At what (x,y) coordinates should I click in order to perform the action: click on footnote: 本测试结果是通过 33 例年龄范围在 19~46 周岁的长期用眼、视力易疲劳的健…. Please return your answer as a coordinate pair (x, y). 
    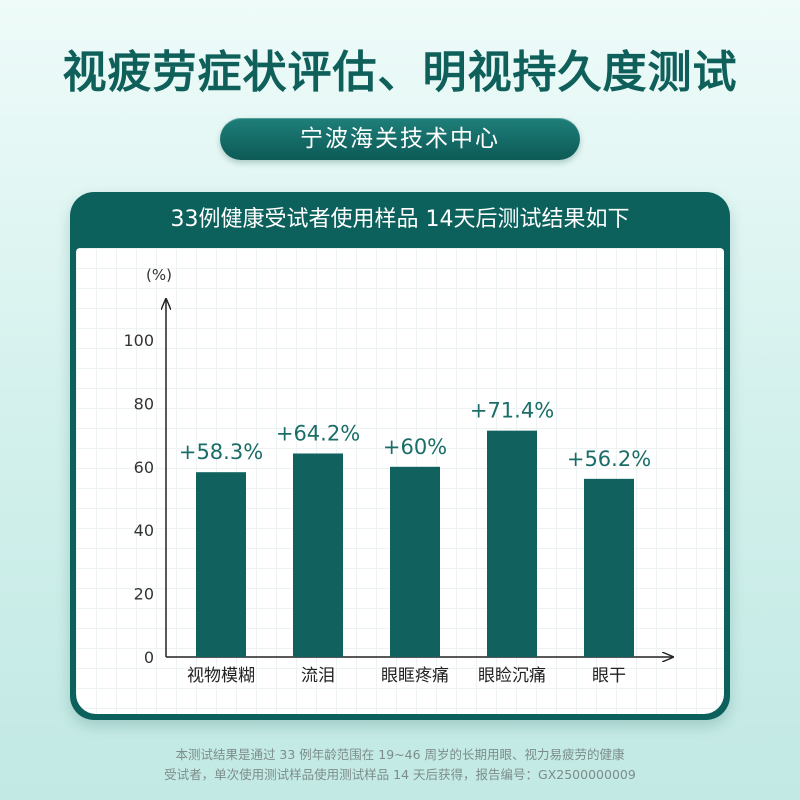
    Looking at the image, I should click on (400, 765).